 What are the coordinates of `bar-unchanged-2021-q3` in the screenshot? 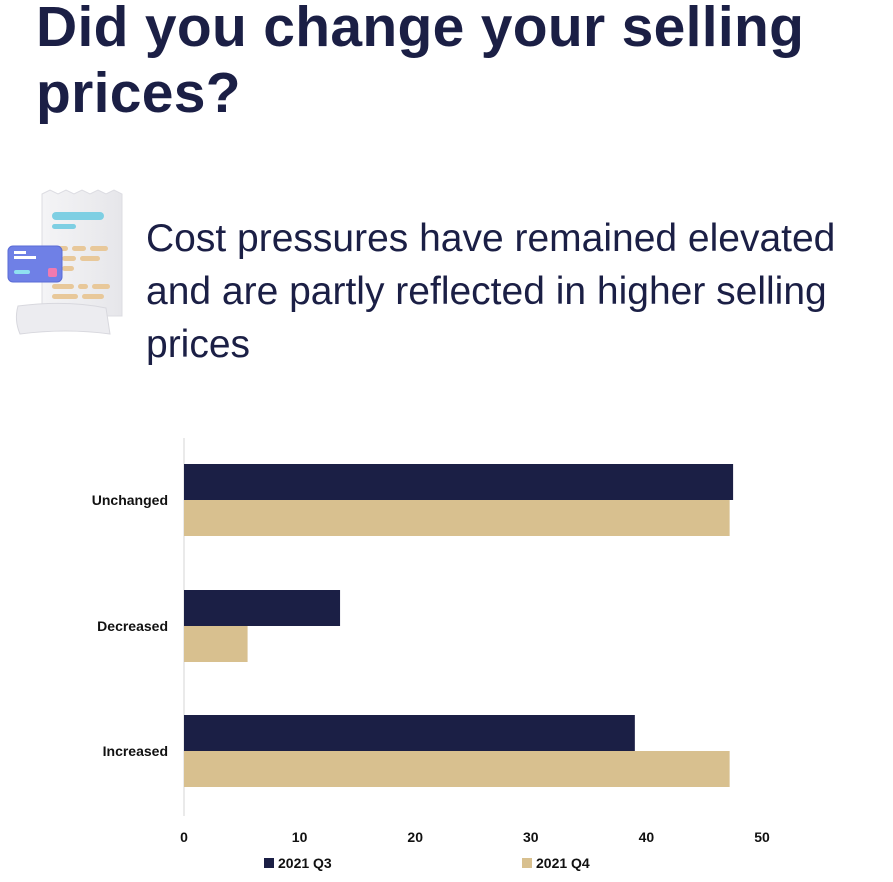 It's located at (459, 482).